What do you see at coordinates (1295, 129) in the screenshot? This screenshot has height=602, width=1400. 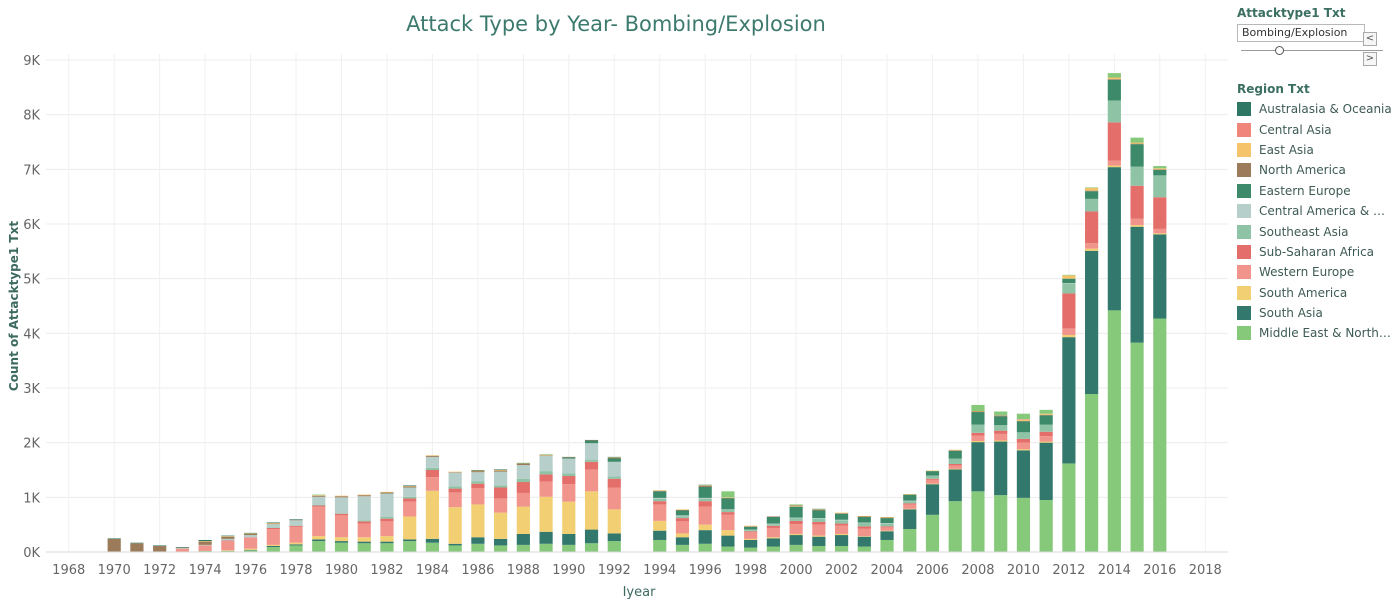 I see `legend-label: Central Asia` at bounding box center [1295, 129].